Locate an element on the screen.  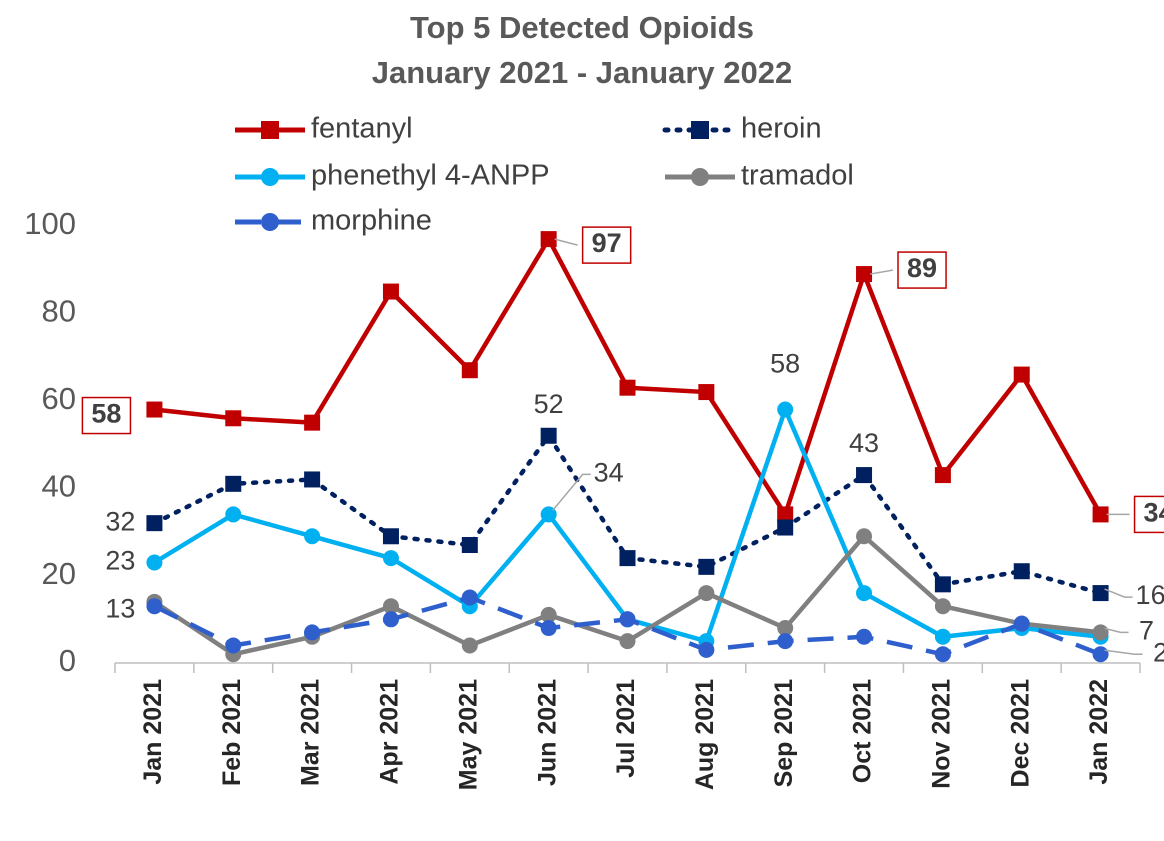
x-tick-label: Dec 2021 is located at coordinates (1020, 733).